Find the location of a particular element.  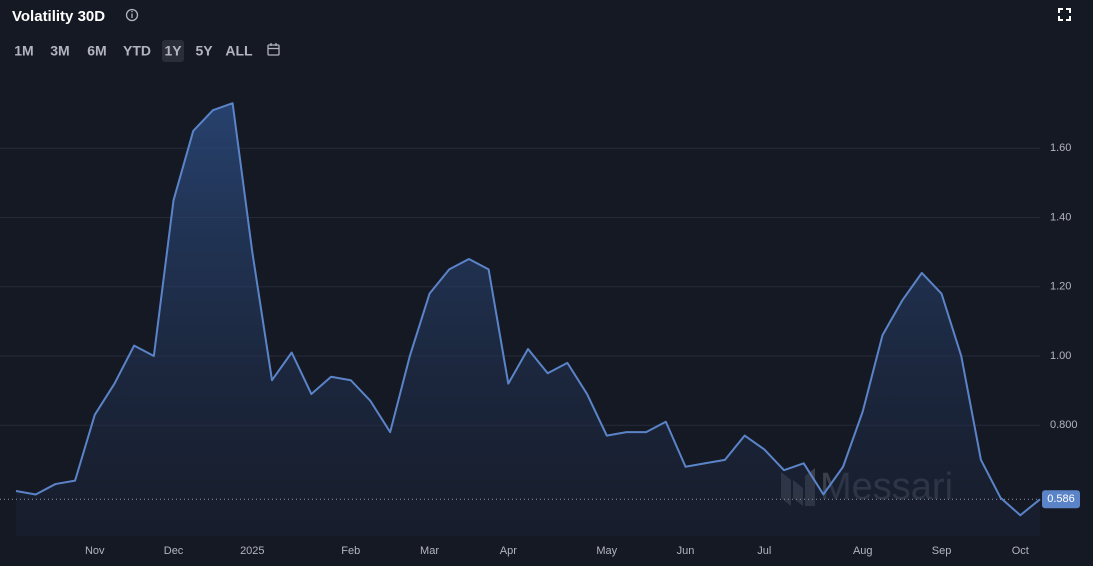

range-button: ALL is located at coordinates (239, 51).